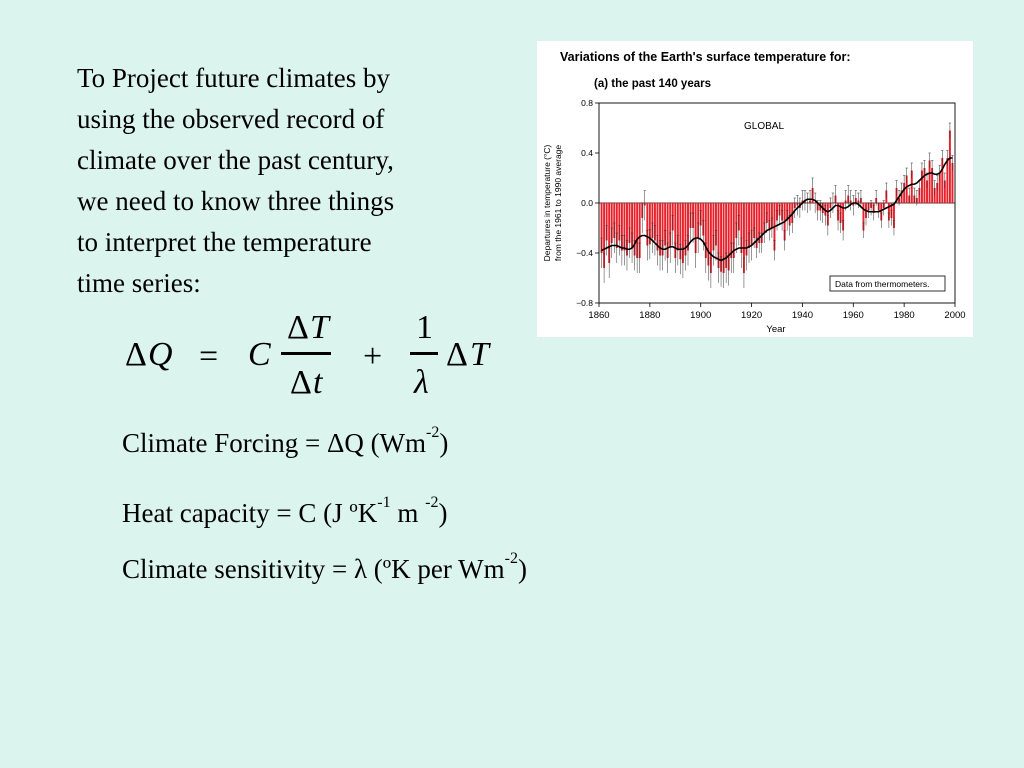  I want to click on equals-sign: =, so click(209, 356).